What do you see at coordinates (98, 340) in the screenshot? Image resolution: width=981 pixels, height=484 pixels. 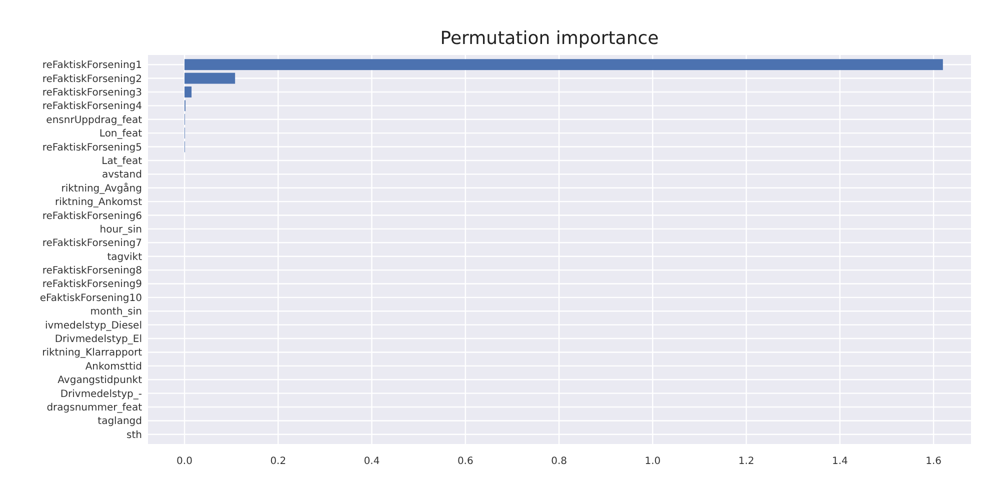 I see `y-tick-label: Drivmedelstyp_El` at bounding box center [98, 340].